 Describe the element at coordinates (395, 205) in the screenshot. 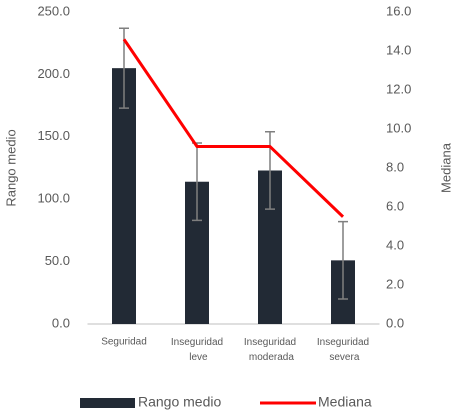

I see `y2-tick-label: 6.0` at that location.